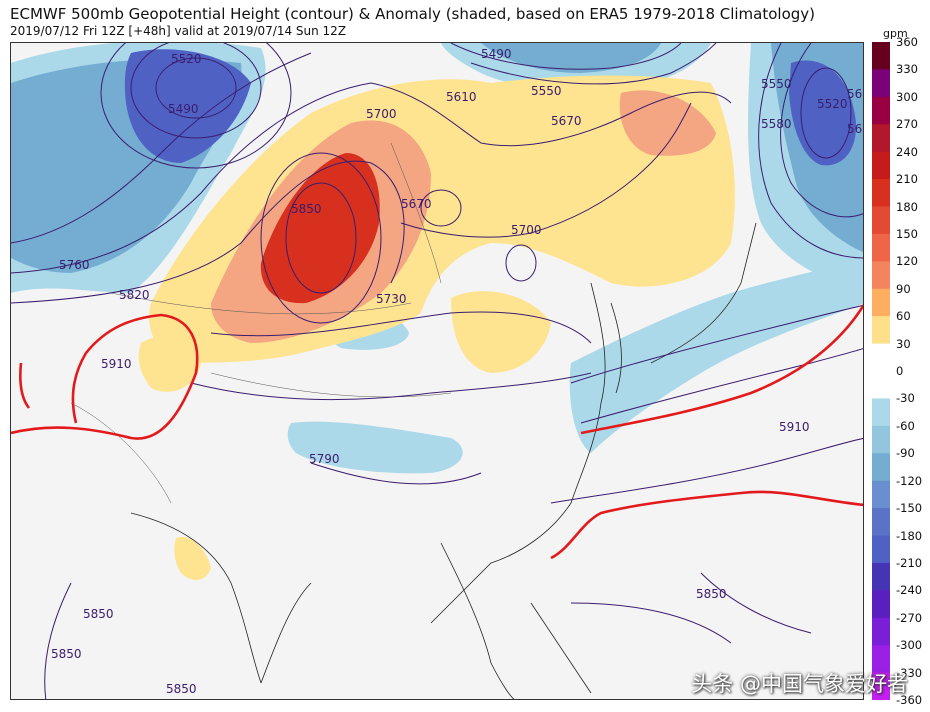 Image resolution: width=930 pixels, height=712 pixels. Describe the element at coordinates (895, 33) in the screenshot. I see `colorbar-unit: gpm` at that location.